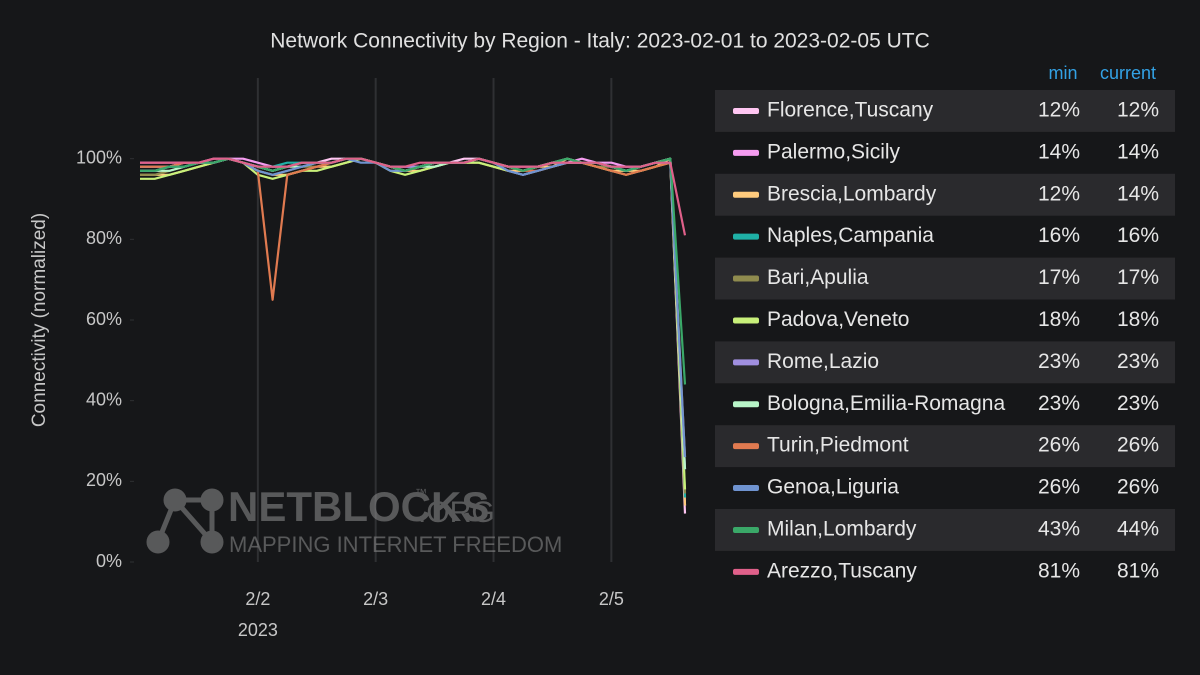  What do you see at coordinates (39, 320) in the screenshot?
I see `y-axis-label: Connectivity (normalized)` at bounding box center [39, 320].